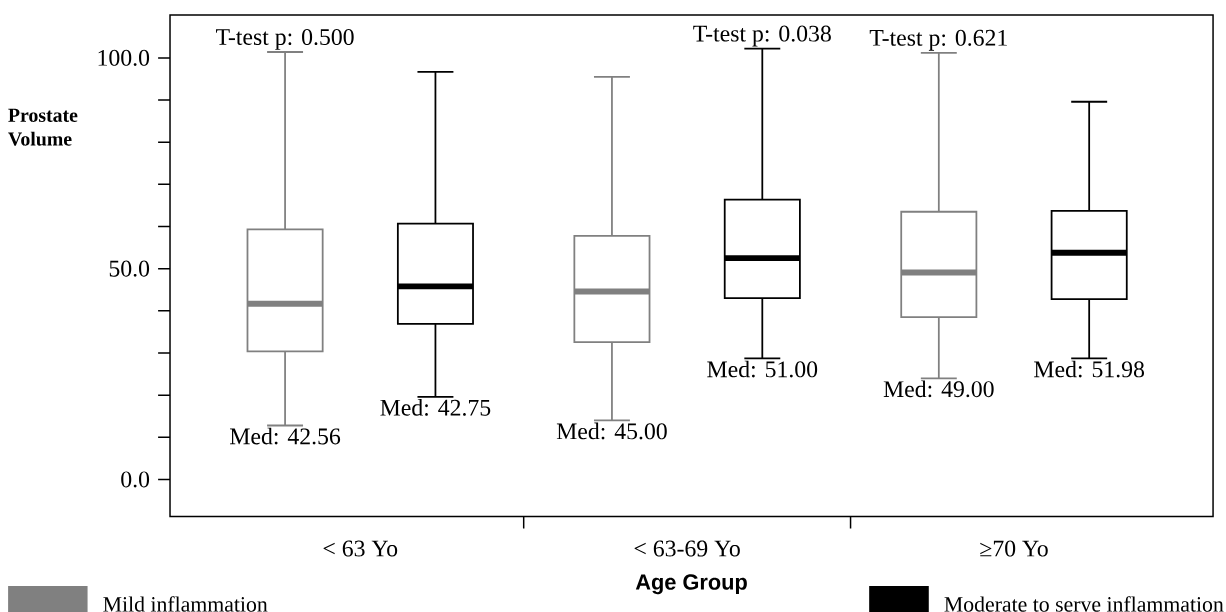 The height and width of the screenshot is (612, 1226). I want to click on x-tick-label: < 63 Yo, so click(360, 548).